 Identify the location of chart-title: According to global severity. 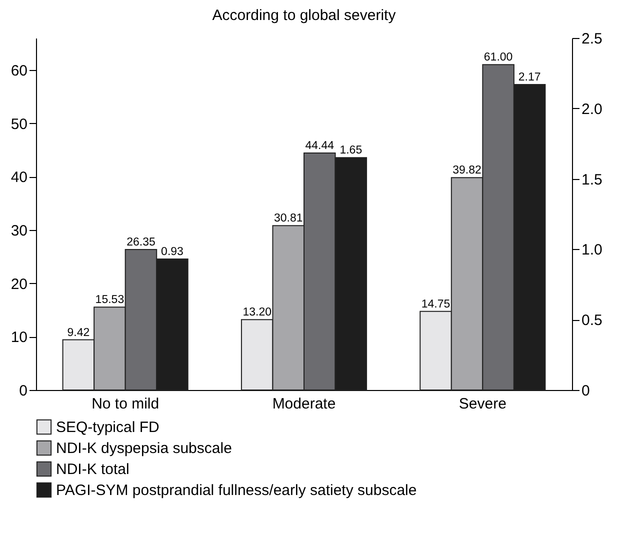
(304, 15).